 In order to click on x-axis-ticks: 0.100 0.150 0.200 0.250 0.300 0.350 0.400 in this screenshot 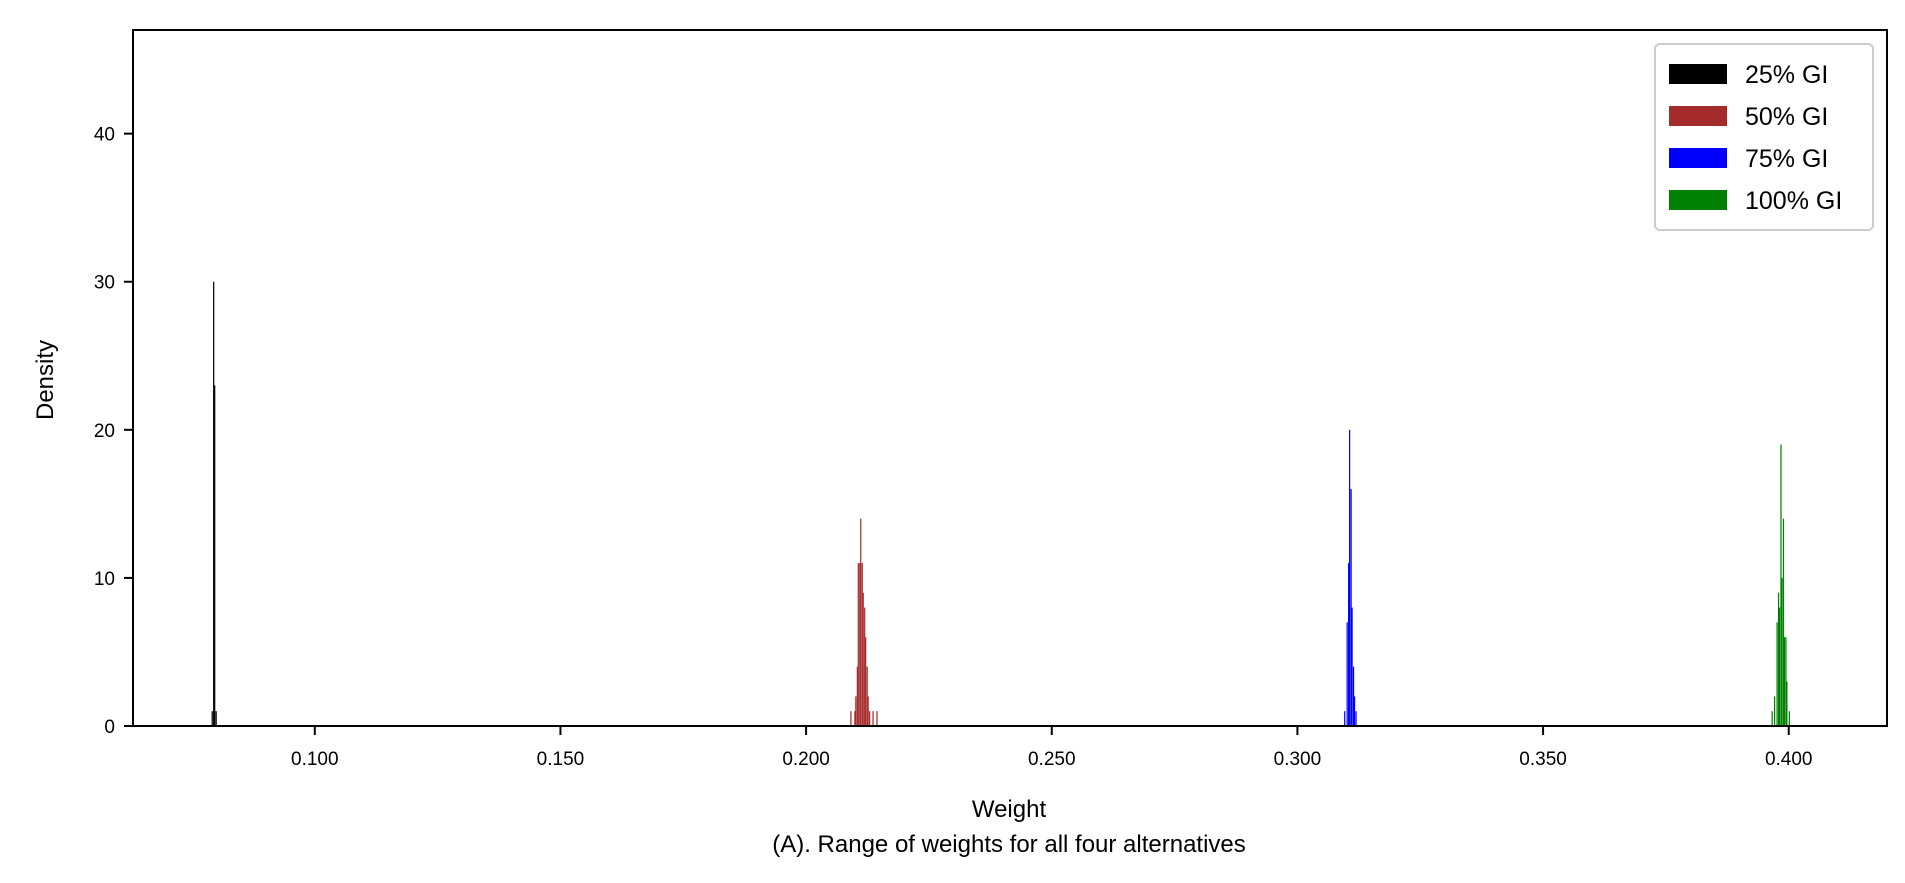, I will do `click(1052, 748)`.